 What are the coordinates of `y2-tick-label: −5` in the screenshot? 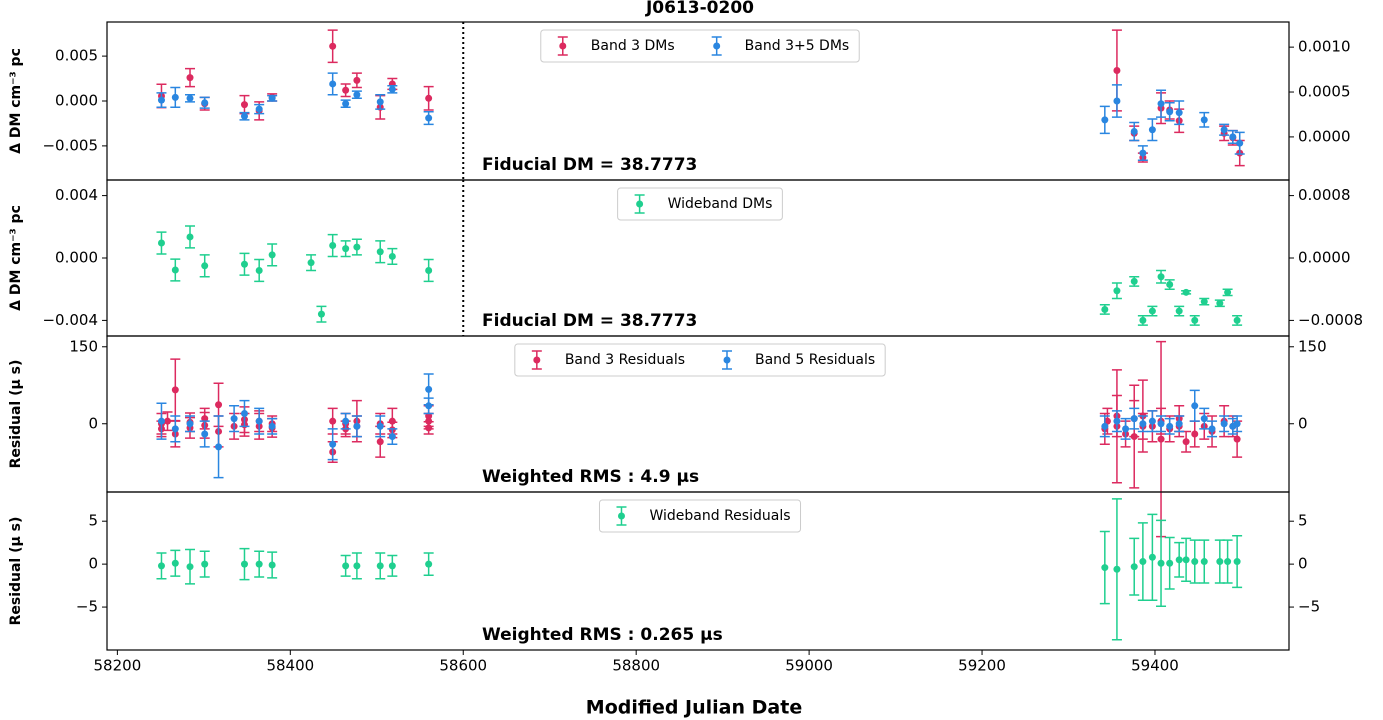 It's located at (1309, 607).